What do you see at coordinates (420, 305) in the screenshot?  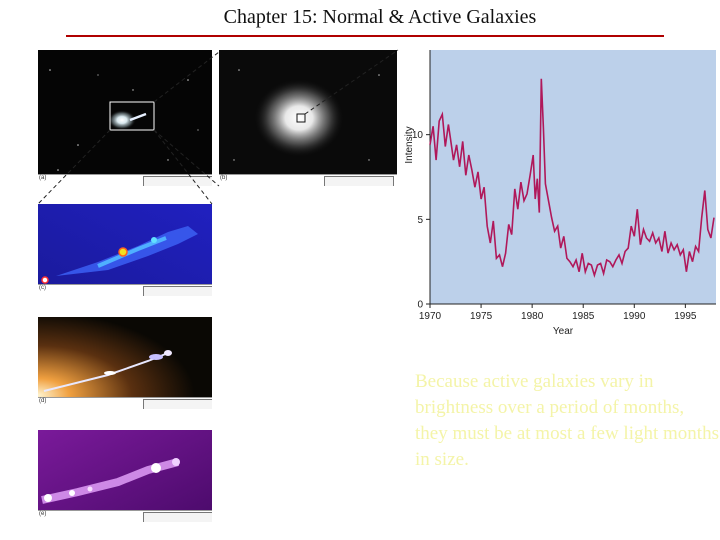 I see `y-tick-label: 0` at bounding box center [420, 305].